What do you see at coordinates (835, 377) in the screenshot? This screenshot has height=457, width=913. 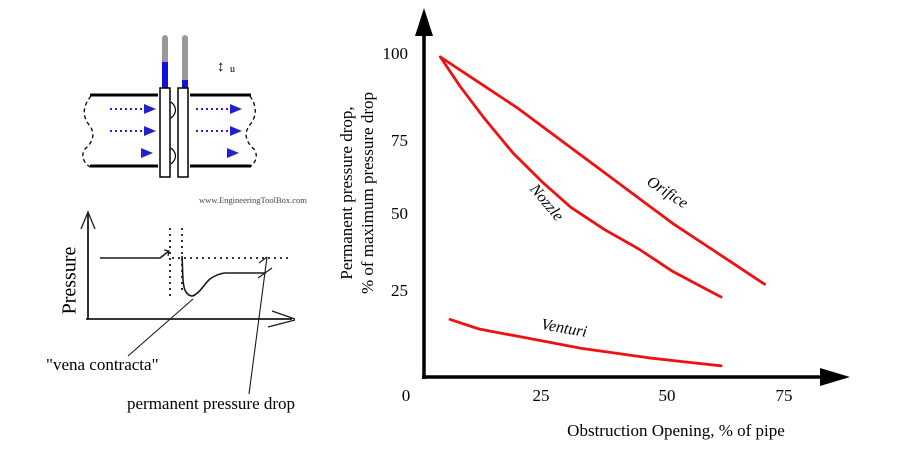 I see `chart-x-axis-arrowhead` at bounding box center [835, 377].